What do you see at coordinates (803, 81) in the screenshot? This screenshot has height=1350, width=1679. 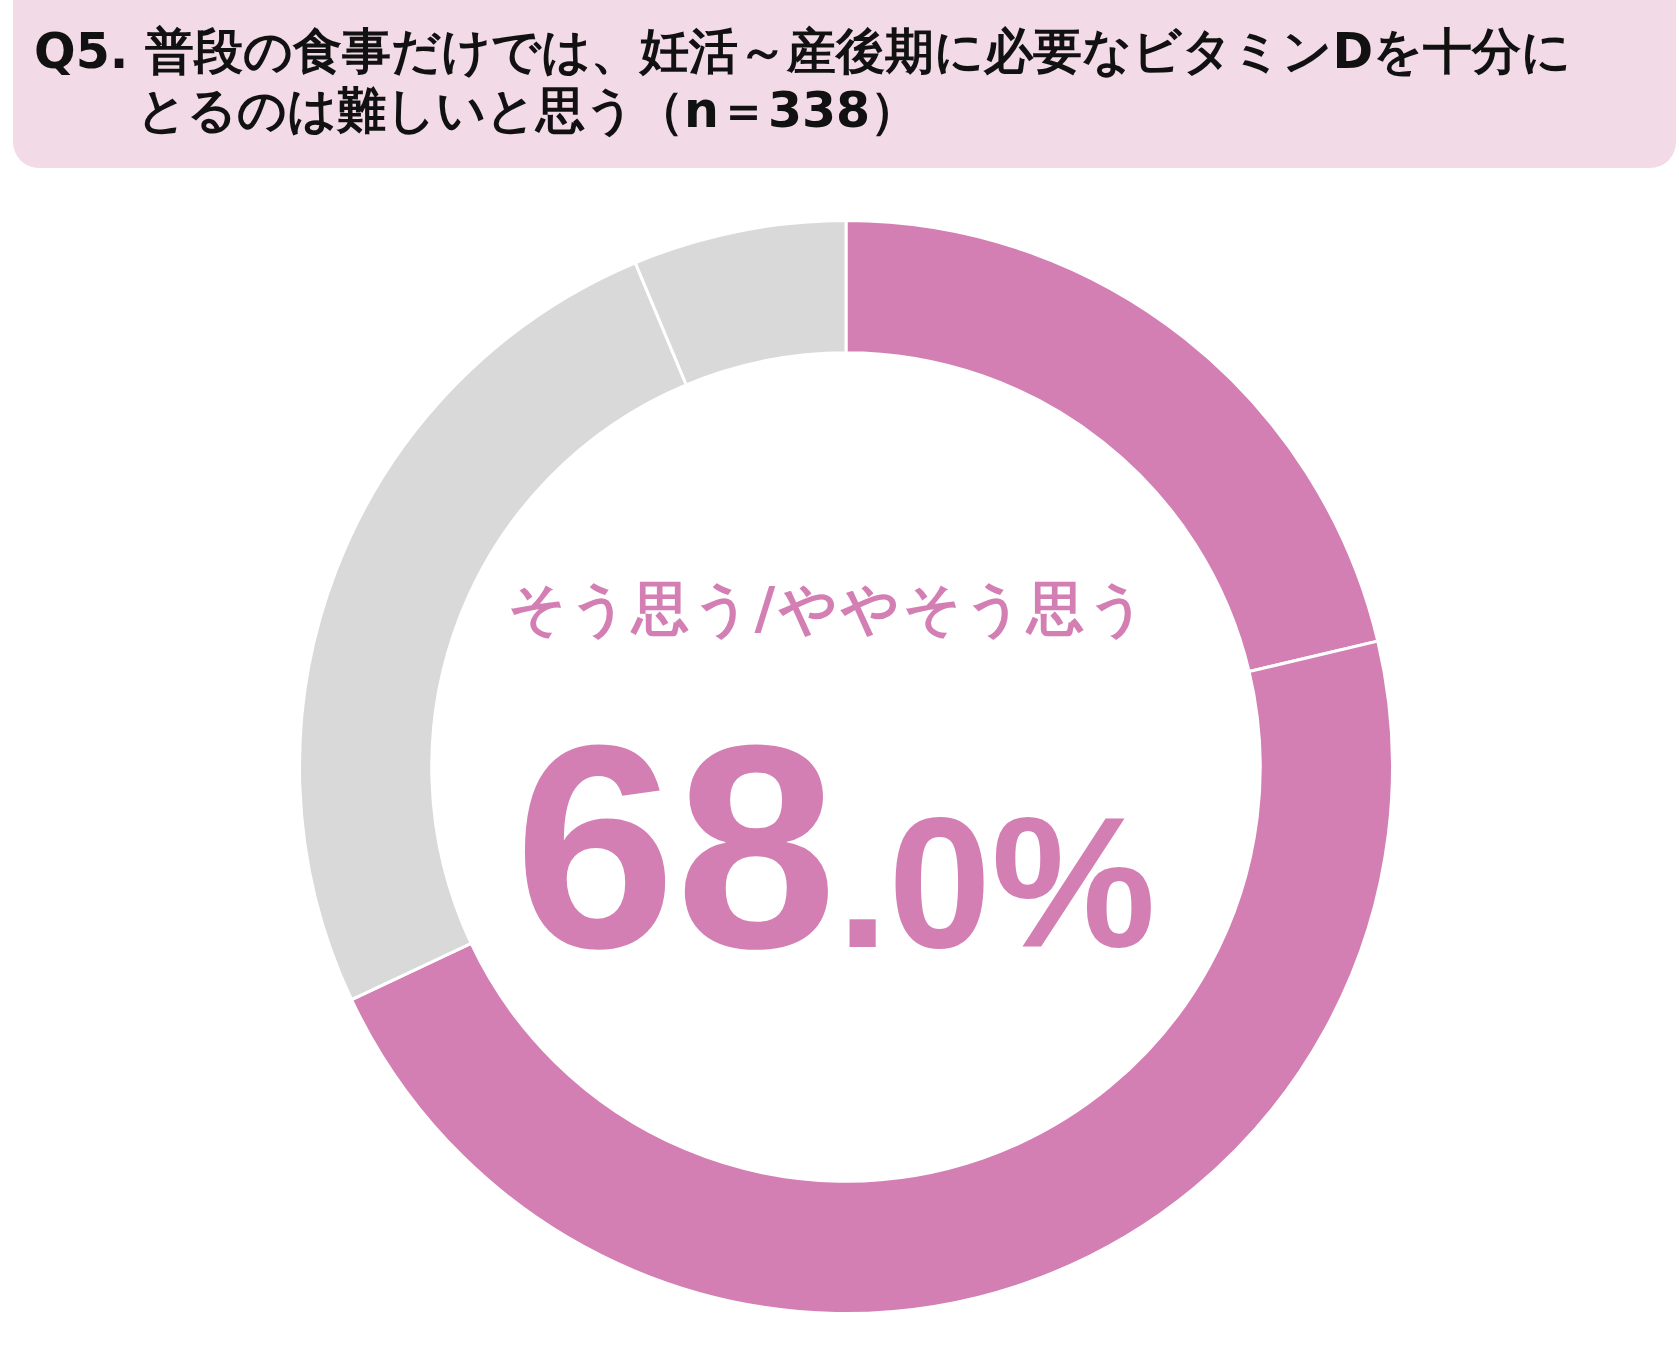 I see `chart-title: Q5. 普段の食事だけでは、妊活～産後期に必要なビタミンDを十分にとるのは難しいと思う（n＝338）` at bounding box center [803, 81].